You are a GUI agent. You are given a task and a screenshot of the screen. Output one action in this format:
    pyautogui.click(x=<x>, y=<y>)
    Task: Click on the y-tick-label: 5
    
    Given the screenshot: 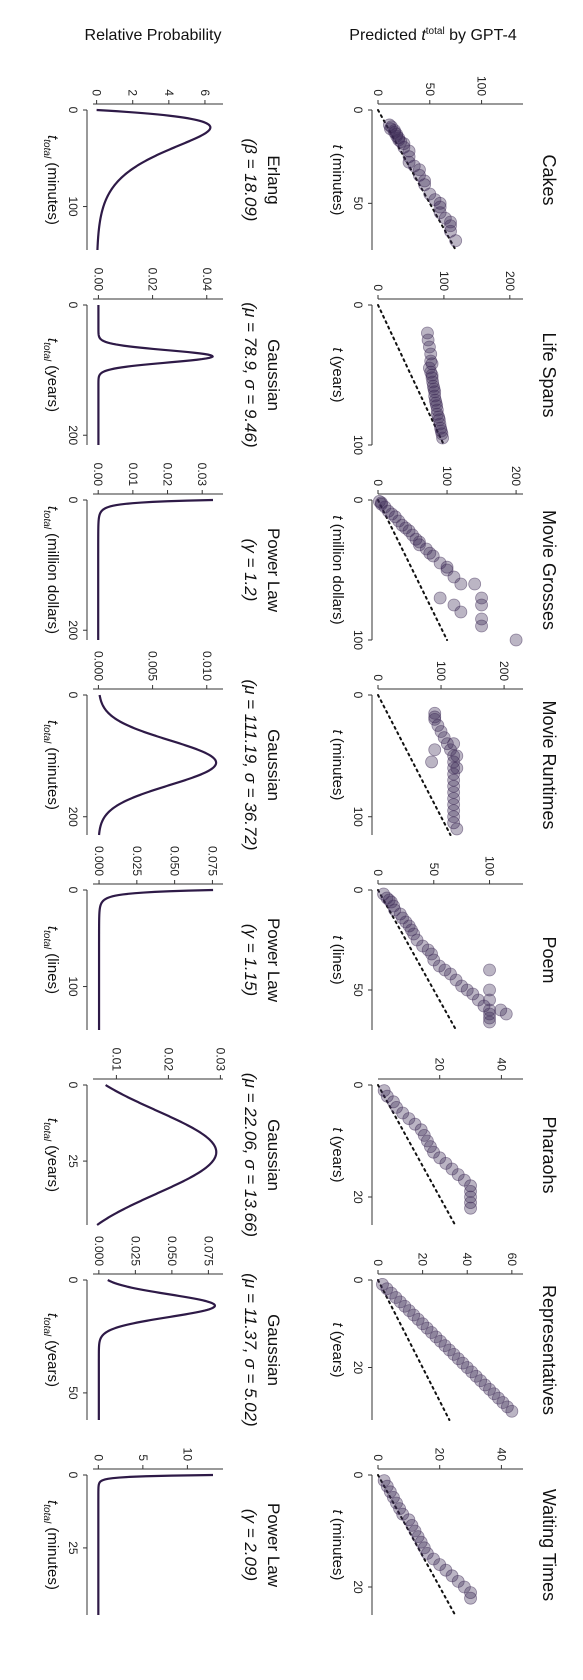 What is the action you would take?
    pyautogui.click(x=143, y=1457)
    